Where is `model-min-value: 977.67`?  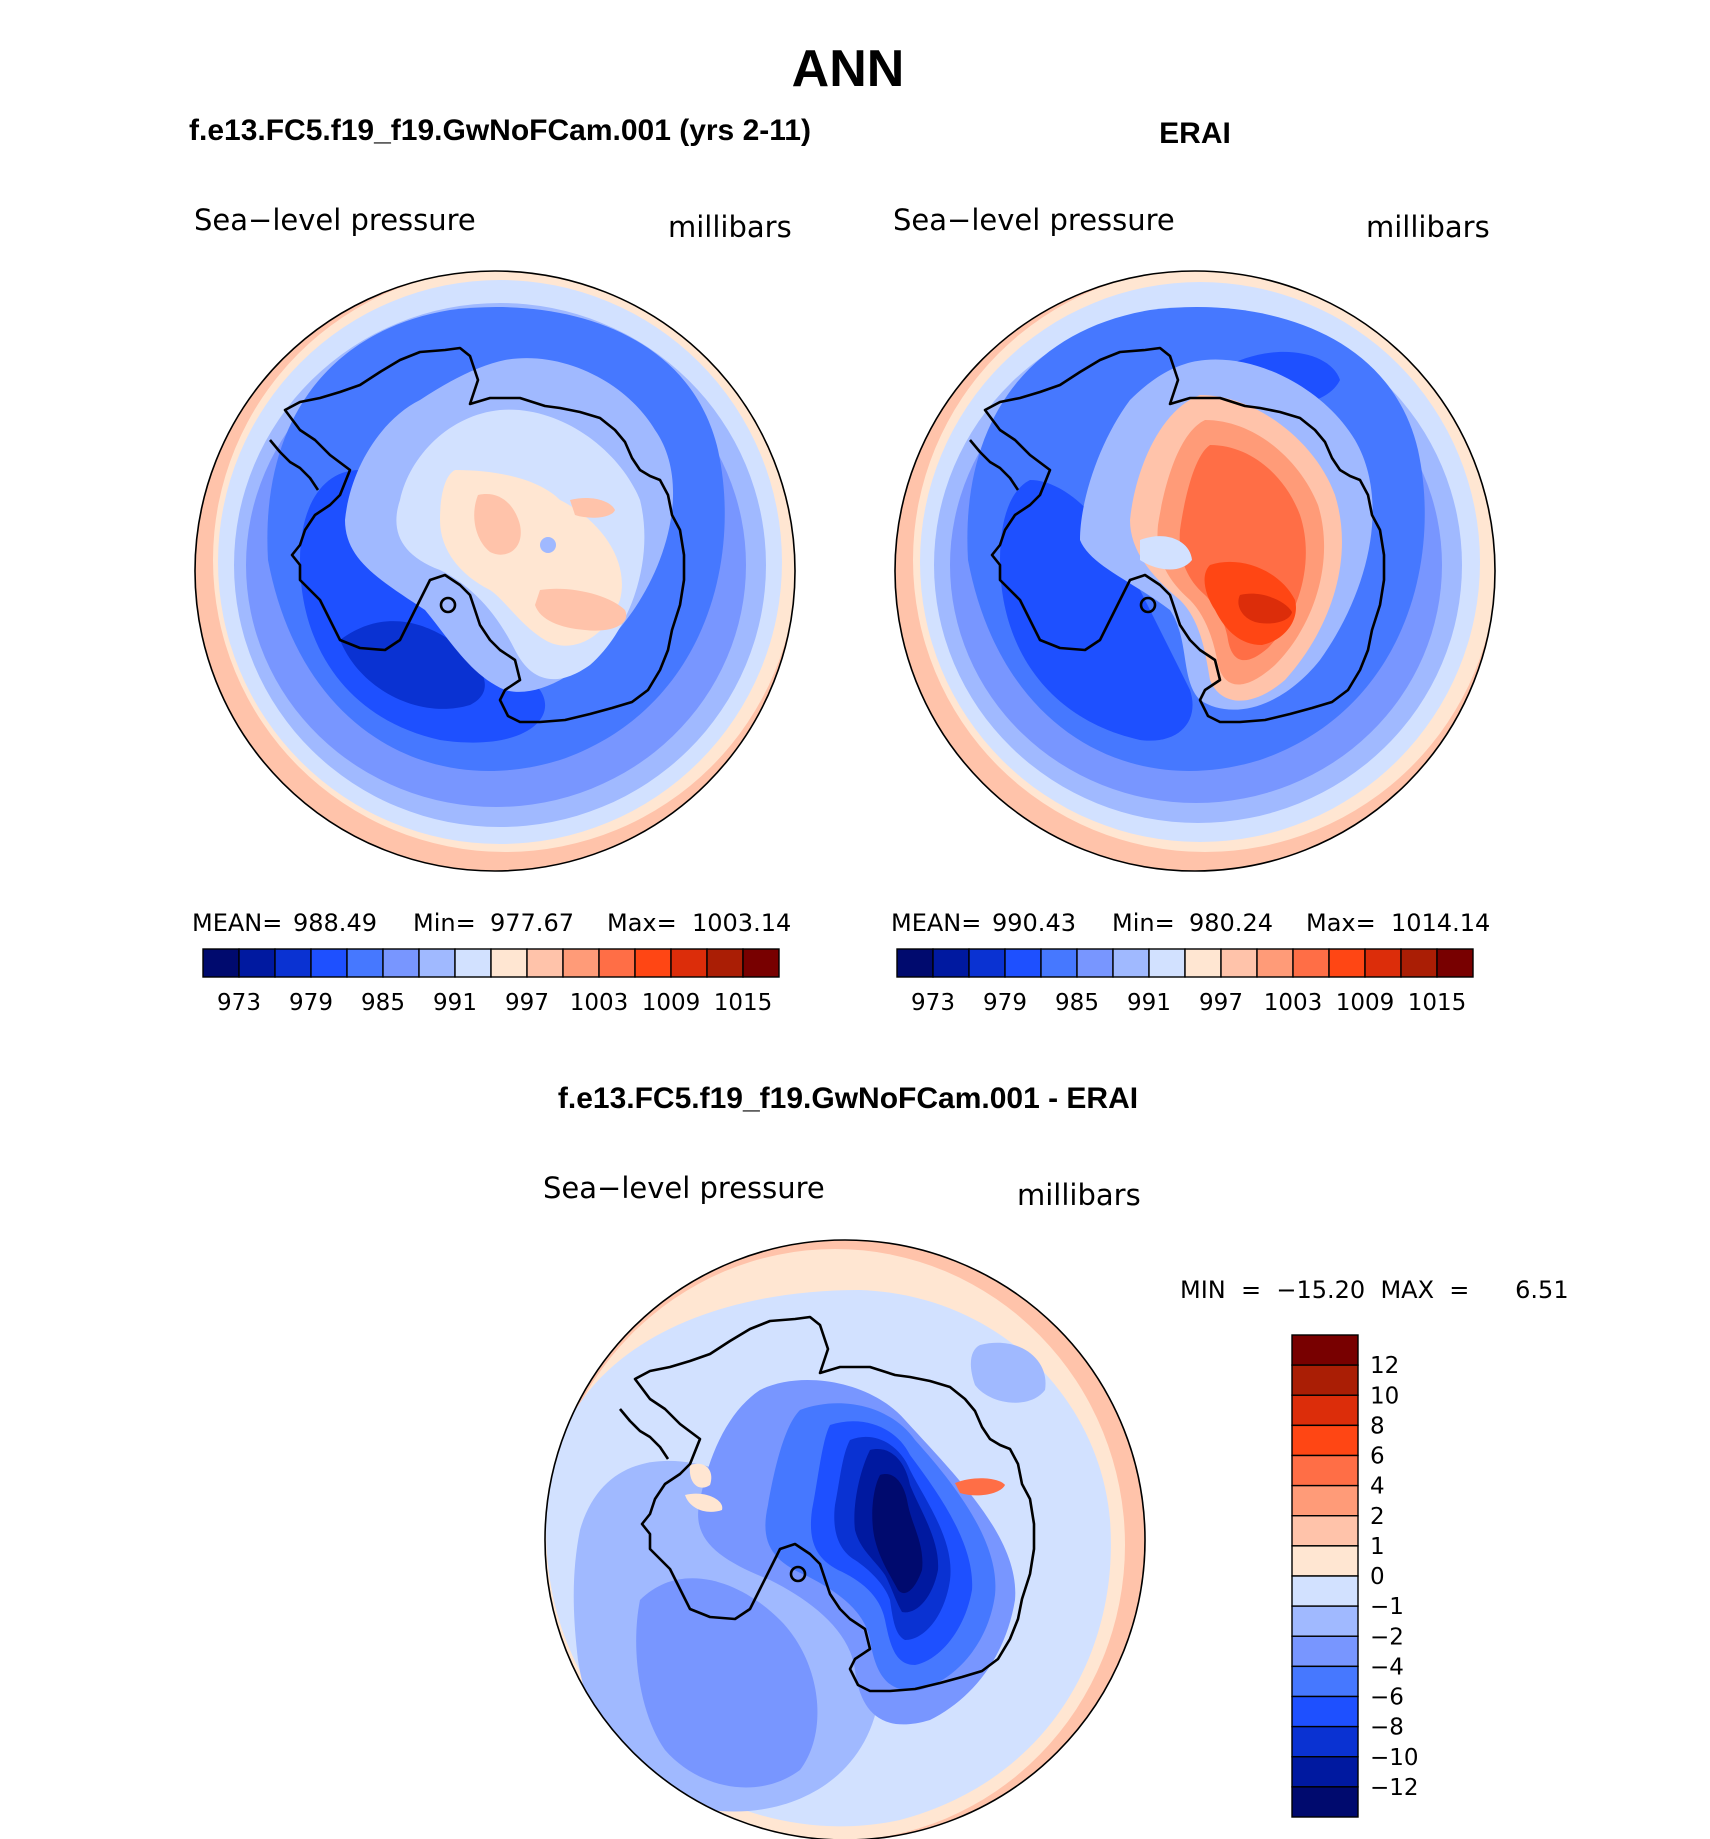 model-min-value: 977.67 is located at coordinates (532, 923).